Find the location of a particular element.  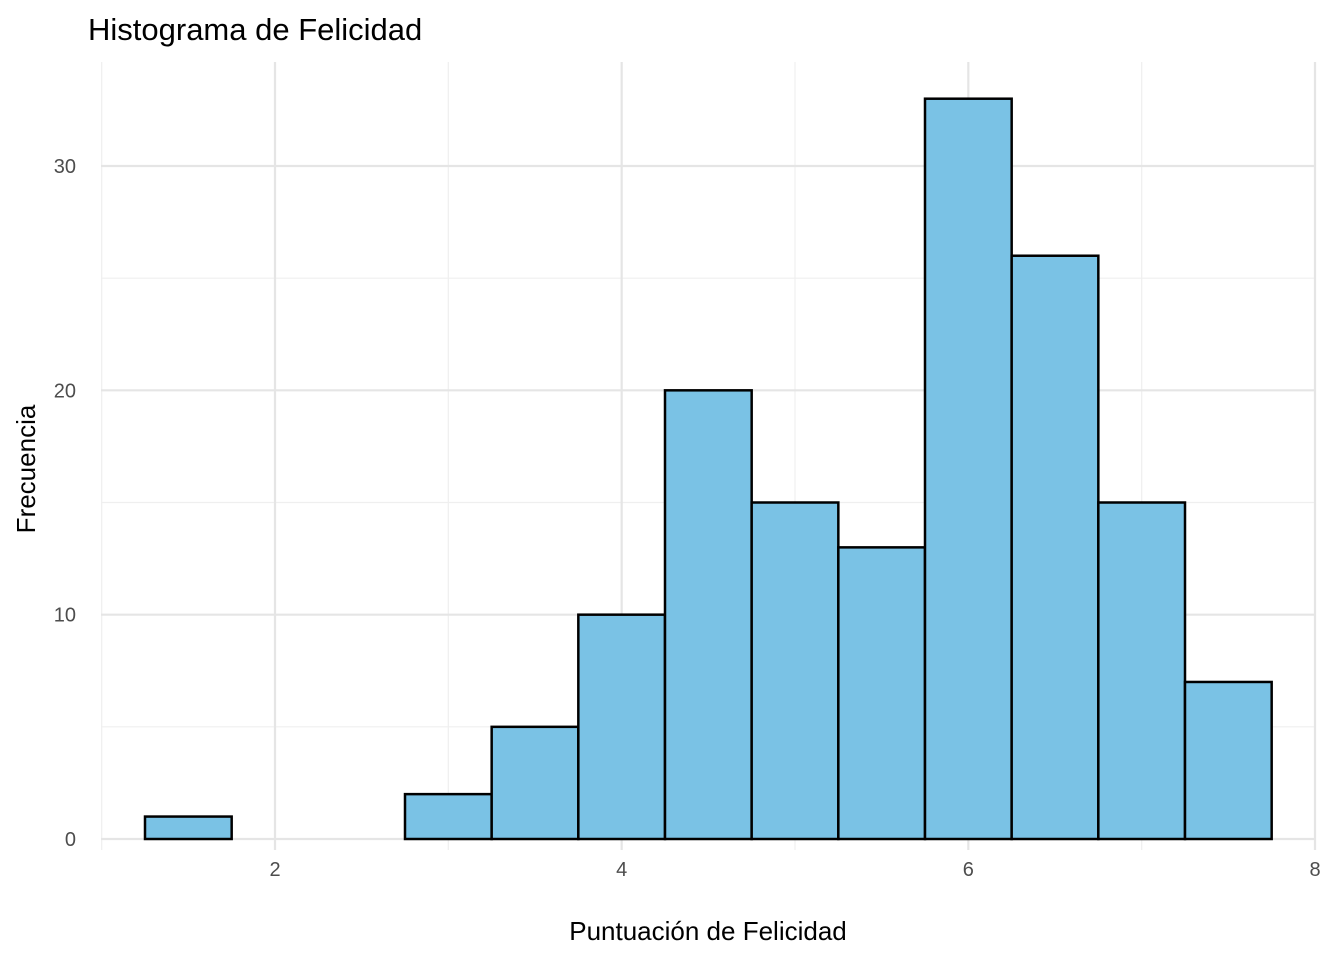

x-tick-label: 8 is located at coordinates (1314, 870).